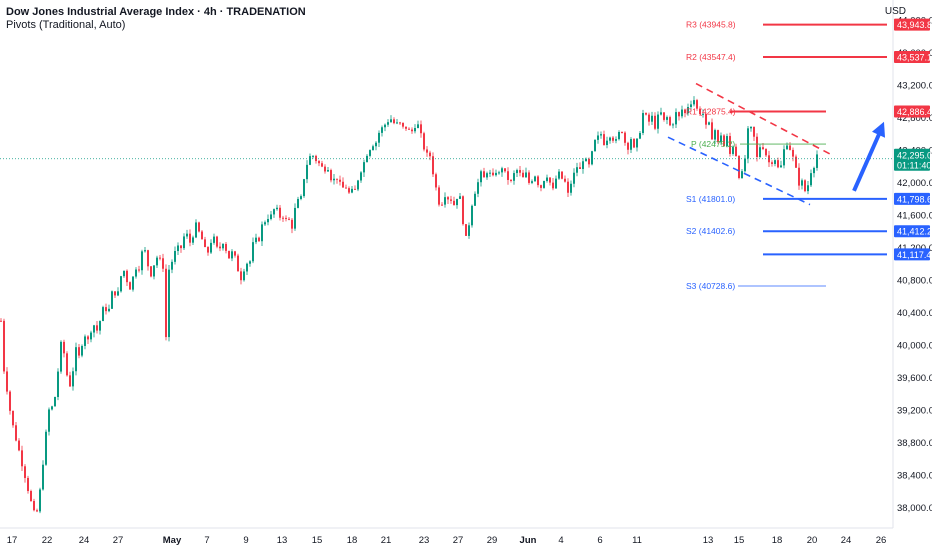 Image resolution: width=932 pixels, height=555 pixels. What do you see at coordinates (914, 378) in the screenshot?
I see `y-tick-label: 39,600.0` at bounding box center [914, 378].